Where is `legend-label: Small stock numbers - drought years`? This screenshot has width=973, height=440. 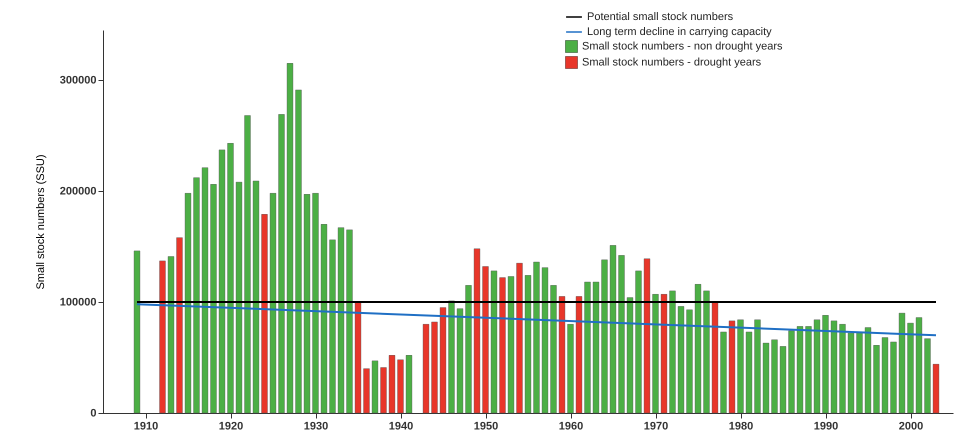 legend-label: Small stock numbers - drought years is located at coordinates (672, 62).